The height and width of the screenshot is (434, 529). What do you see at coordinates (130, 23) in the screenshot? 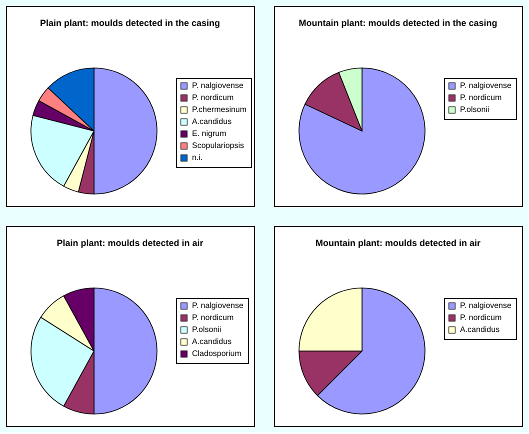
I see `chart-title: Plain plant: moulds detected in the casing` at bounding box center [130, 23].